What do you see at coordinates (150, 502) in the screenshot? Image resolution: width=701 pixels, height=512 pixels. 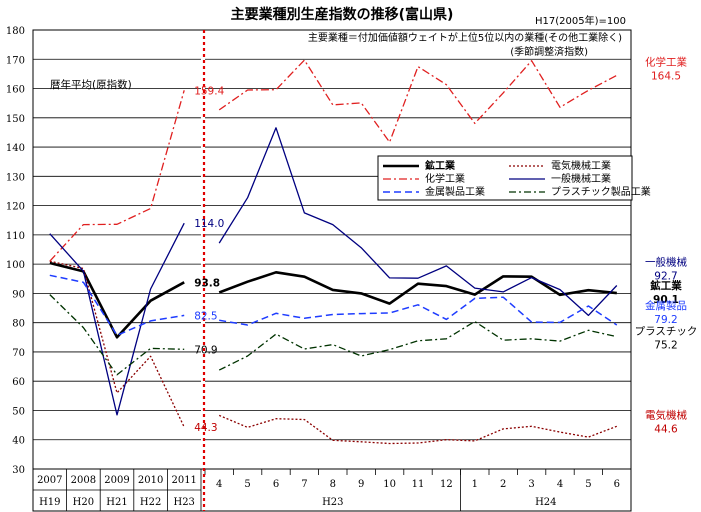 I see `x-tick-label-era: H22` at bounding box center [150, 502].